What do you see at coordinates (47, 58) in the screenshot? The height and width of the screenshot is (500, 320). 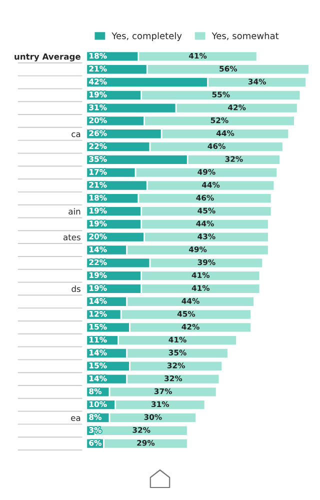 I see `y-tick-label: untry Average` at bounding box center [47, 58].